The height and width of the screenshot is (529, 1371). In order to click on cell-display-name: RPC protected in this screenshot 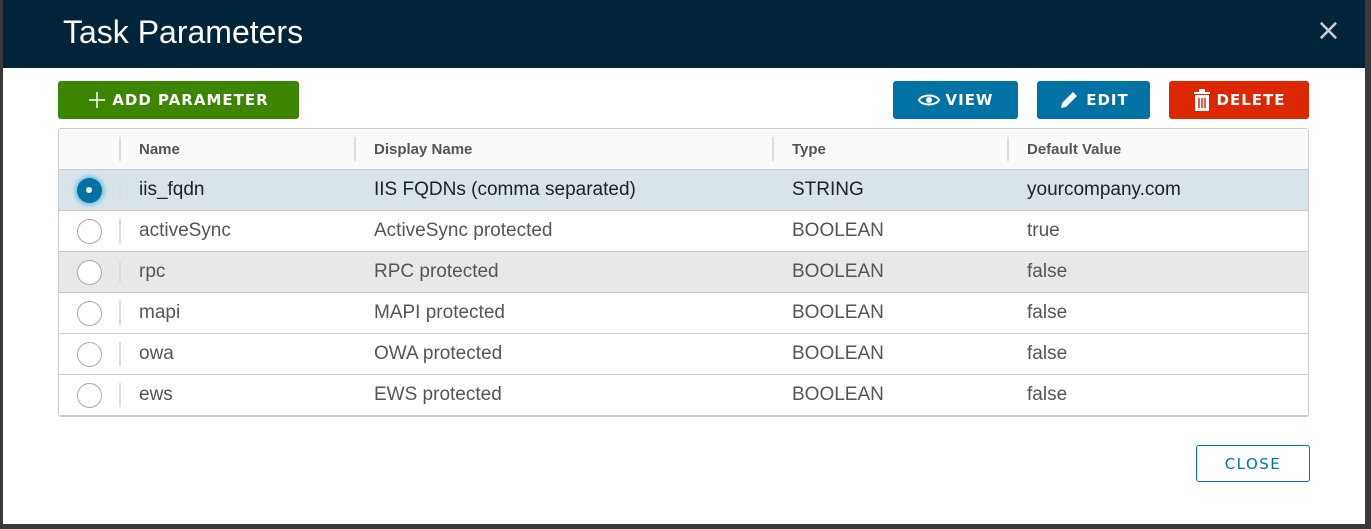, I will do `click(436, 271)`.